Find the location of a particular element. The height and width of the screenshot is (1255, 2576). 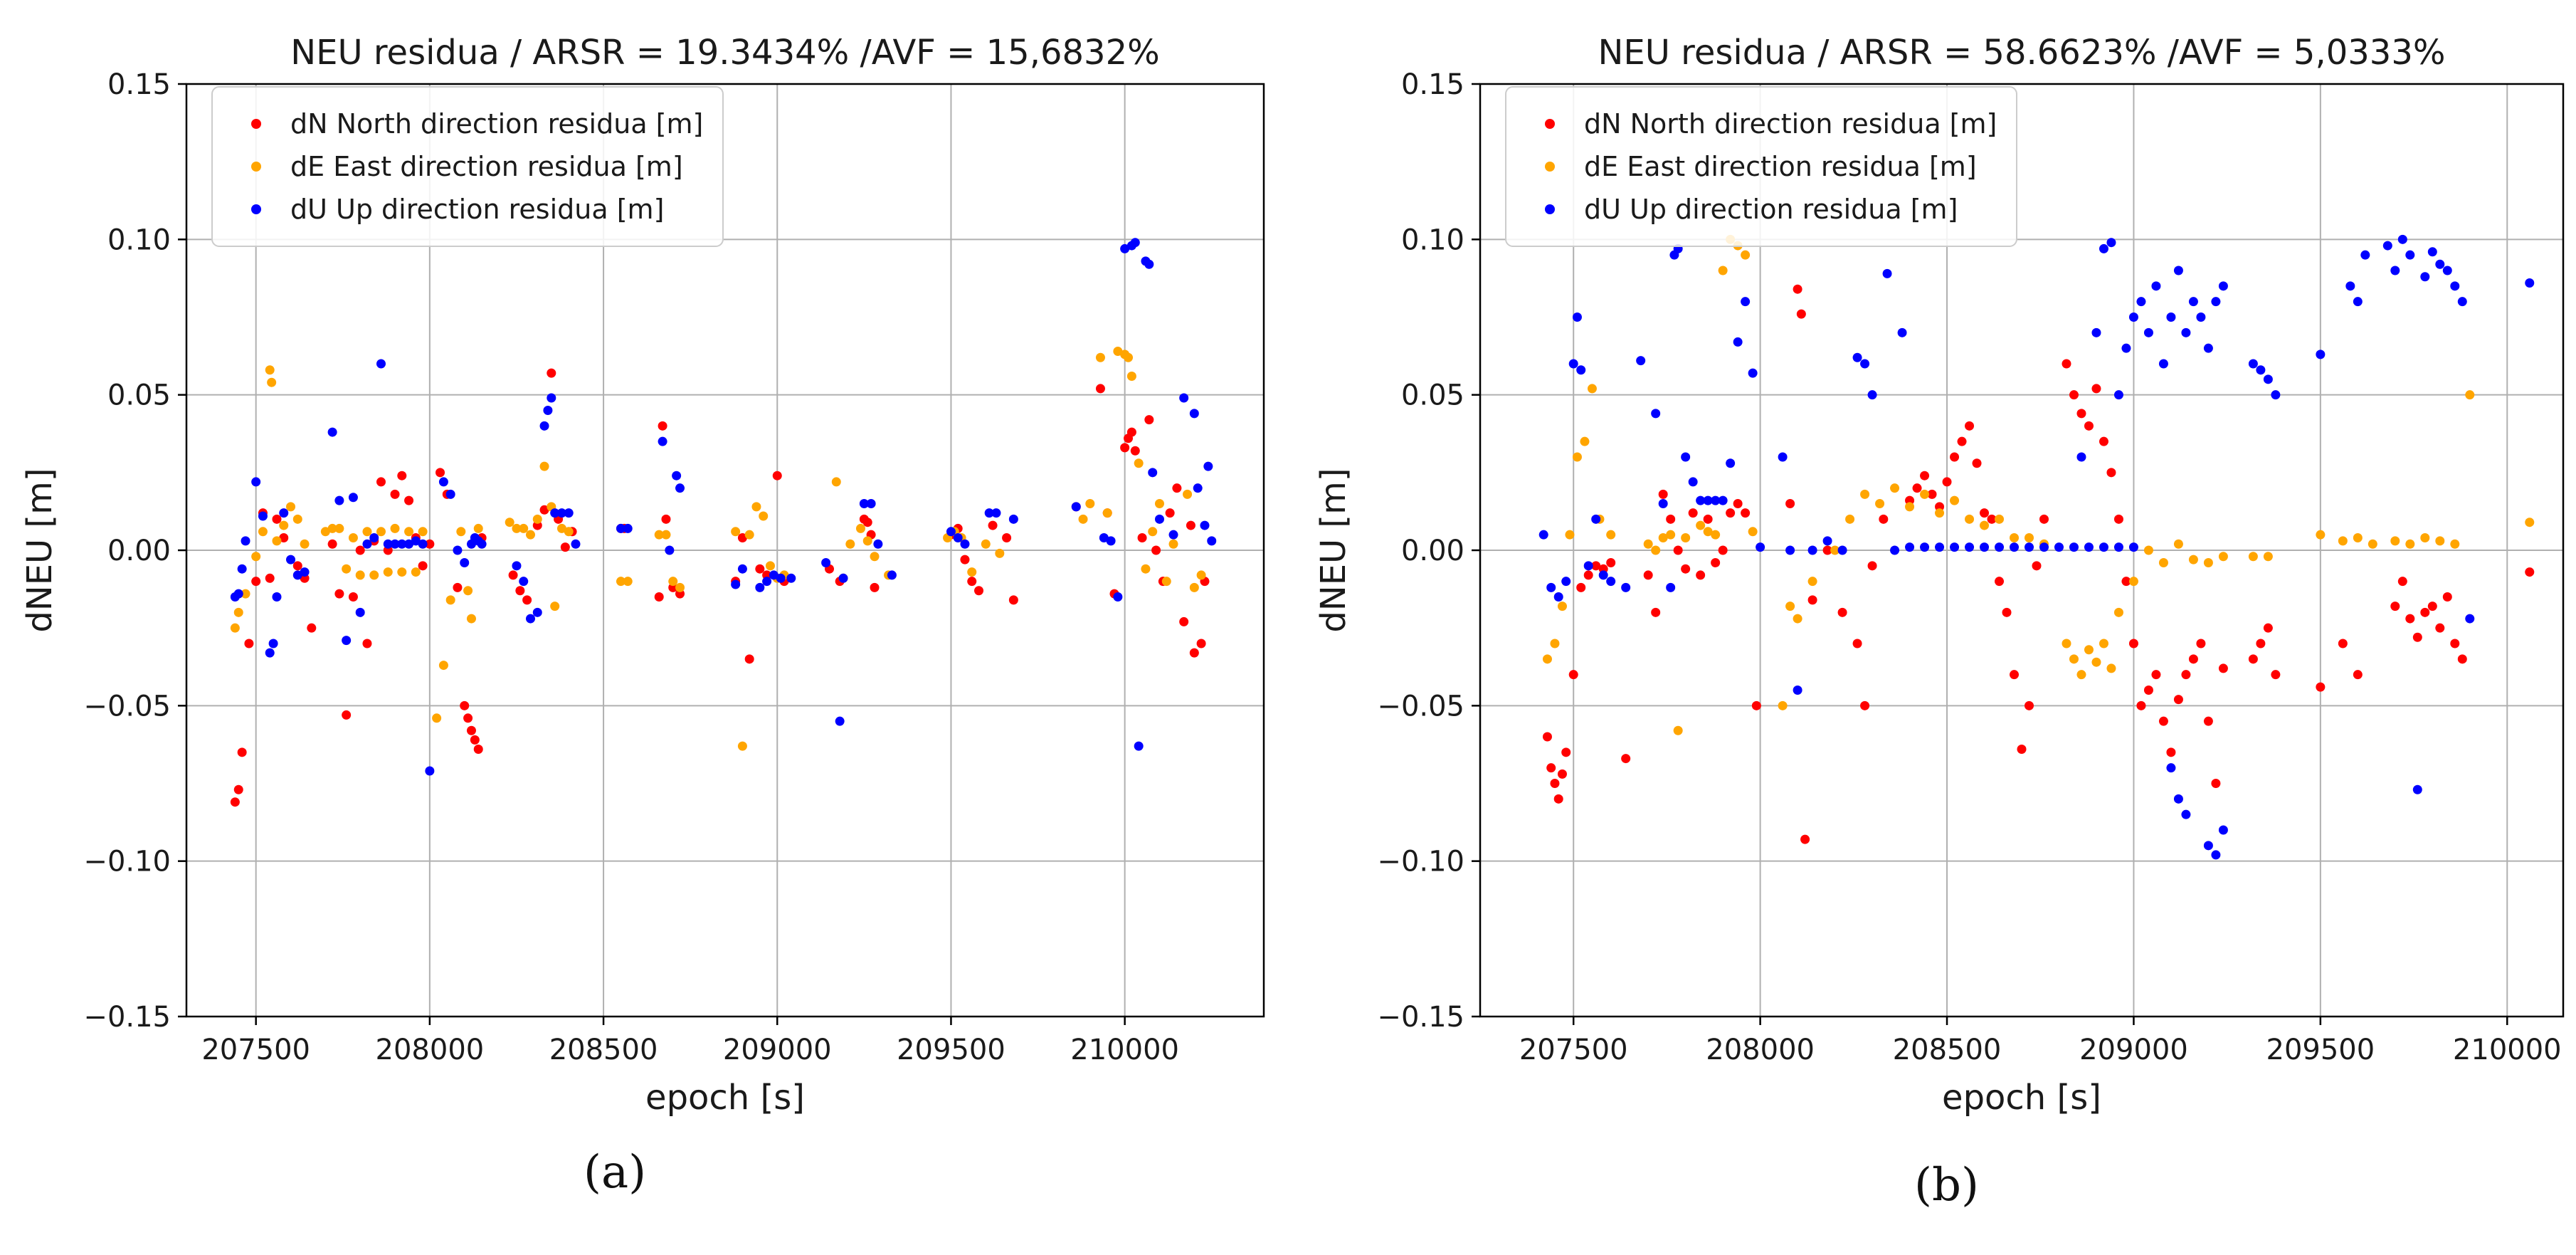

chart-b-legend-box is located at coordinates (1761, 166).